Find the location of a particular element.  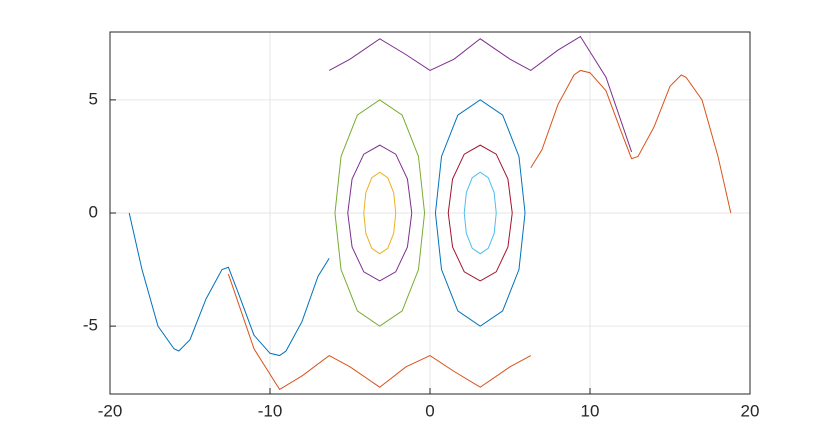

x-tick-label: 0 is located at coordinates (429, 410).